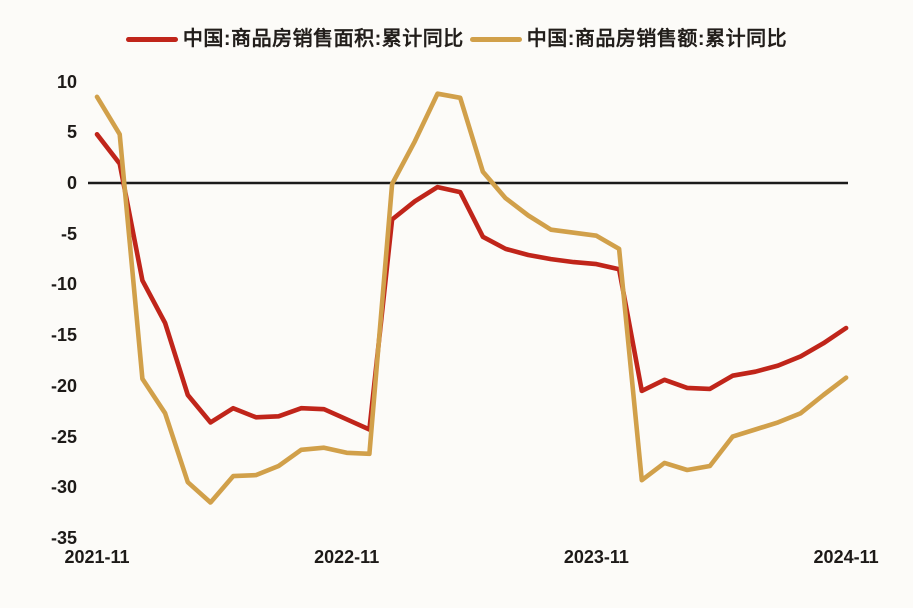  I want to click on x-axis-tick-label: 2022-11, so click(347, 557).